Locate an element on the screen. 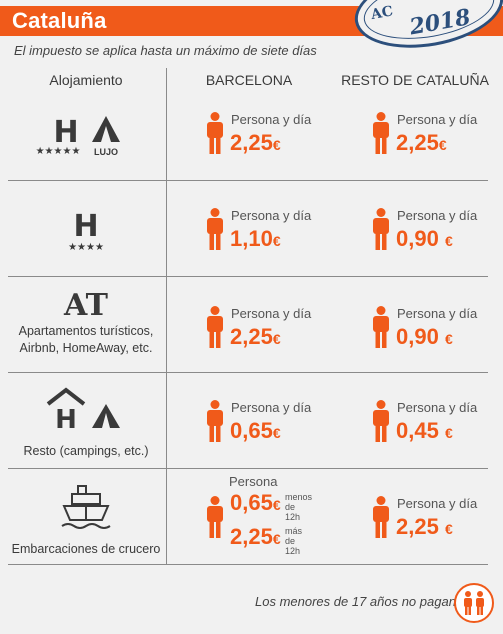  accommodation-cell: Embarcaciones de crucero is located at coordinates (86, 520).